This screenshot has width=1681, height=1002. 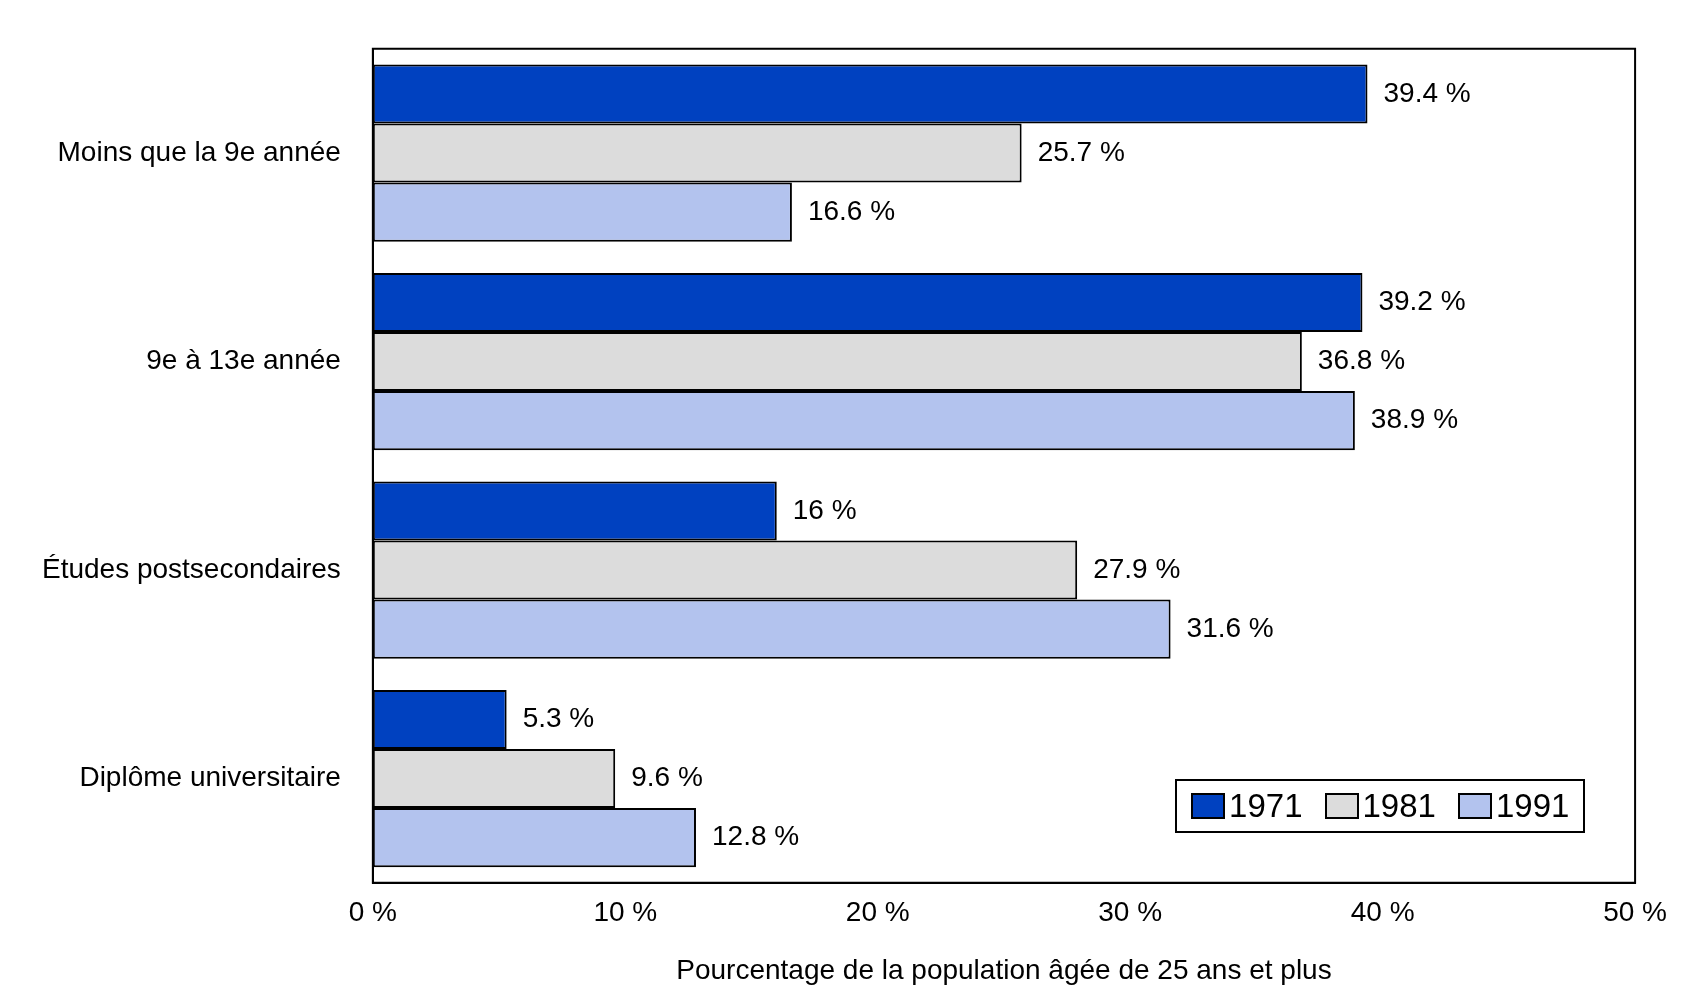 What do you see at coordinates (667, 777) in the screenshot?
I see `data-label: 9.6 %` at bounding box center [667, 777].